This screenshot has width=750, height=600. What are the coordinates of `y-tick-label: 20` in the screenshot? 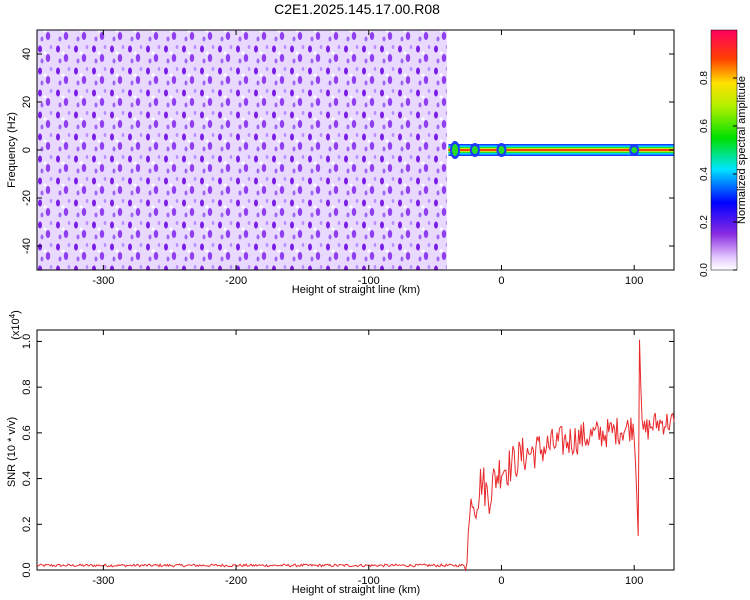 It's located at (27, 102).